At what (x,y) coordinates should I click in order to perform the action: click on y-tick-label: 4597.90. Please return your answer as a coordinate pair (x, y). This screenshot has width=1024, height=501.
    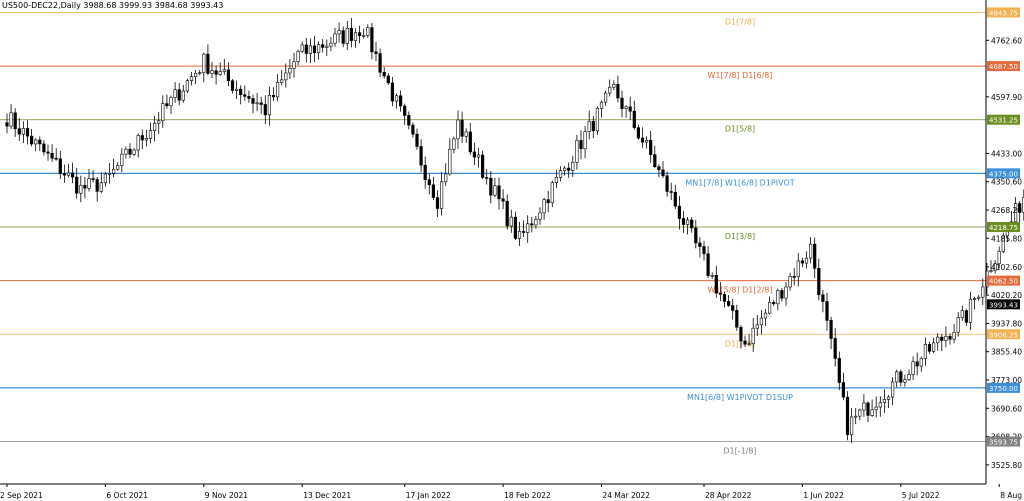
    Looking at the image, I should click on (1006, 97).